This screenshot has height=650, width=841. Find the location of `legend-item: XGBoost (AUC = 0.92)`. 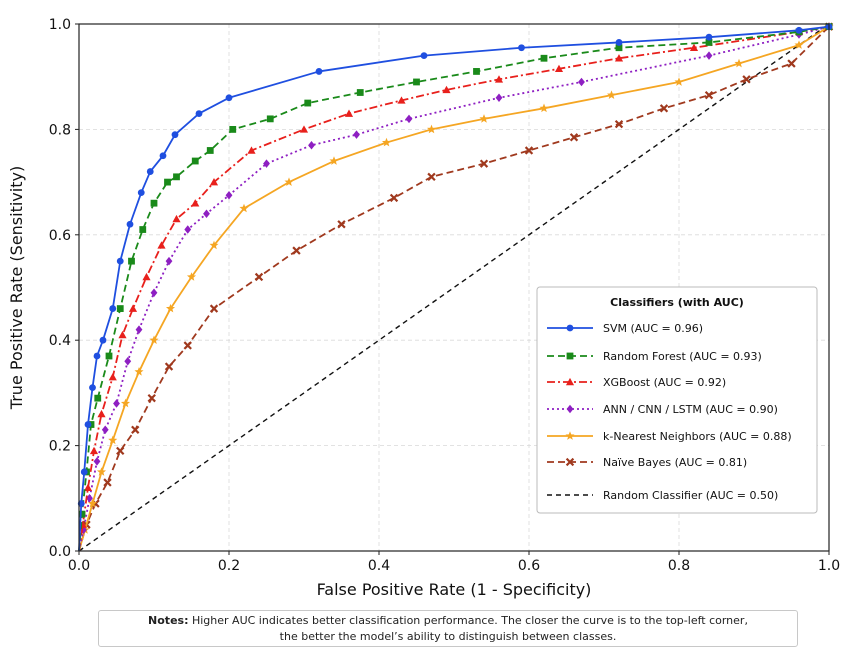

legend-item: XGBoost (AUC = 0.92) is located at coordinates (636, 382).